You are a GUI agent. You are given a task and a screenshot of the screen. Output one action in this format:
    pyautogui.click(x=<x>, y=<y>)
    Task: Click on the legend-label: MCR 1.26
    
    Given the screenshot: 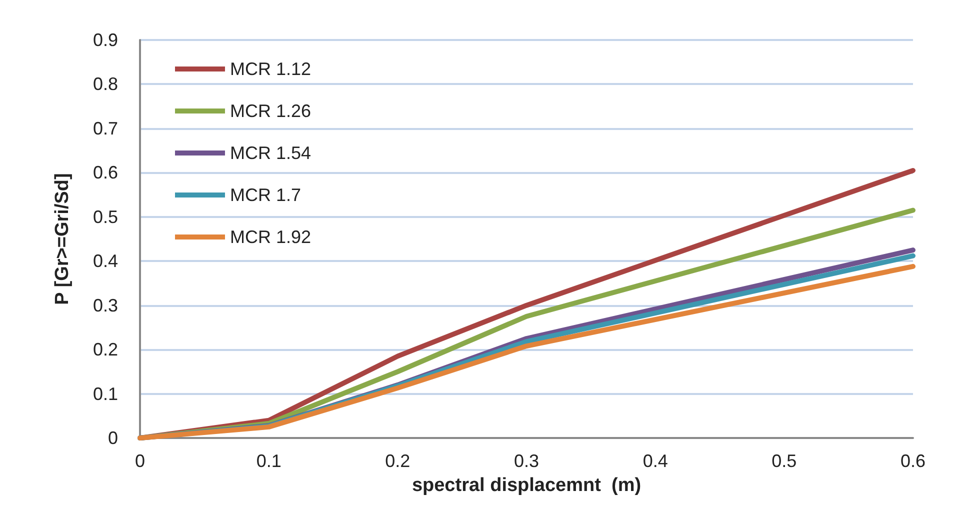 What is the action you would take?
    pyautogui.click(x=271, y=111)
    